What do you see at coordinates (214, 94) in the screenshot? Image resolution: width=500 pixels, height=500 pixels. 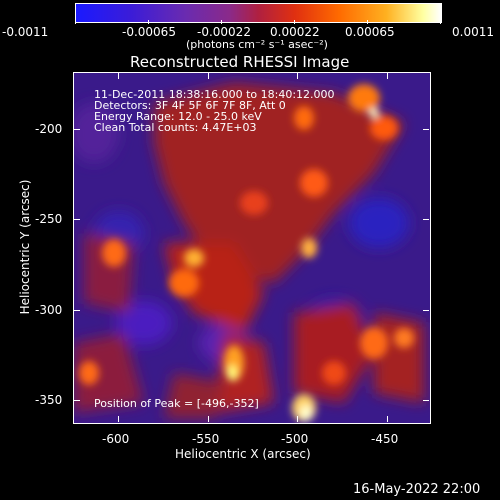 I see `info-observation-time: 11-Dec-2011 18:38:16.000 to 18:40:12.000` at bounding box center [214, 94].